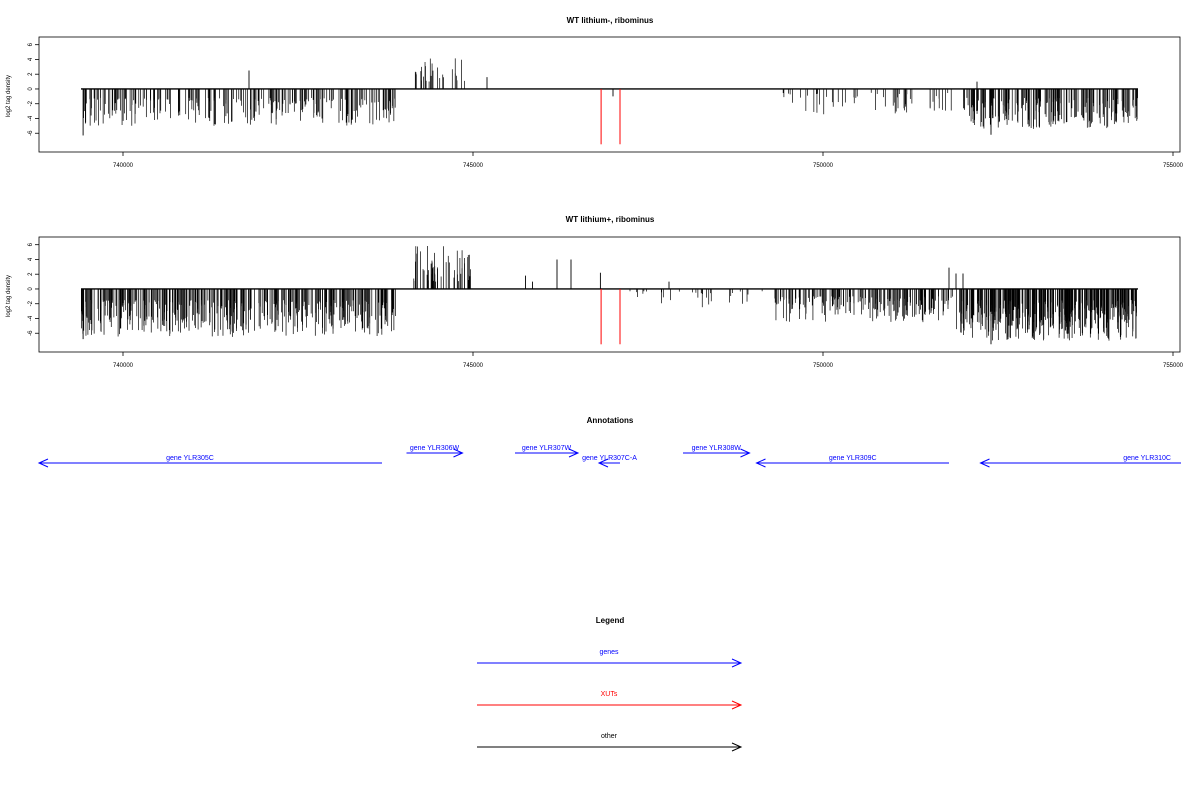 The width and height of the screenshot is (1200, 800). What do you see at coordinates (190, 458) in the screenshot?
I see `gene-label: gene YLR305C` at bounding box center [190, 458].